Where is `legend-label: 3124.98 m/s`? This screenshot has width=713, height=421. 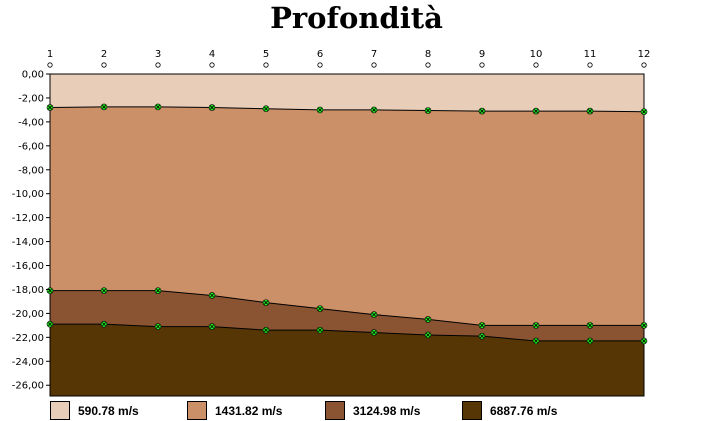 legend-label: 3124.98 m/s is located at coordinates (387, 411).